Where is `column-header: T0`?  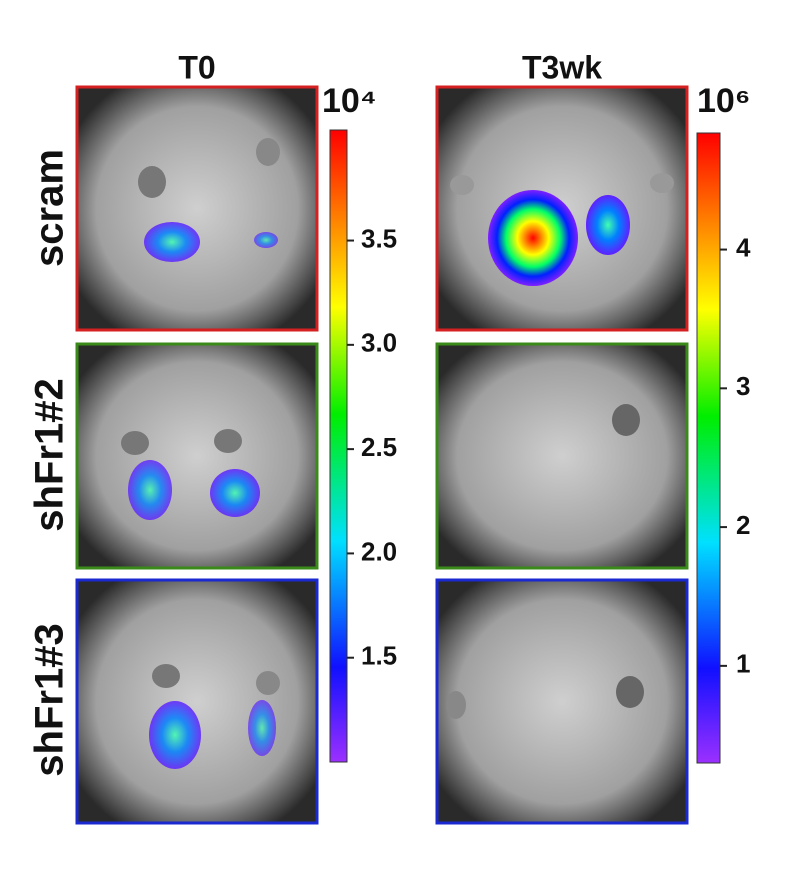 column-header: T0 is located at coordinates (196, 67).